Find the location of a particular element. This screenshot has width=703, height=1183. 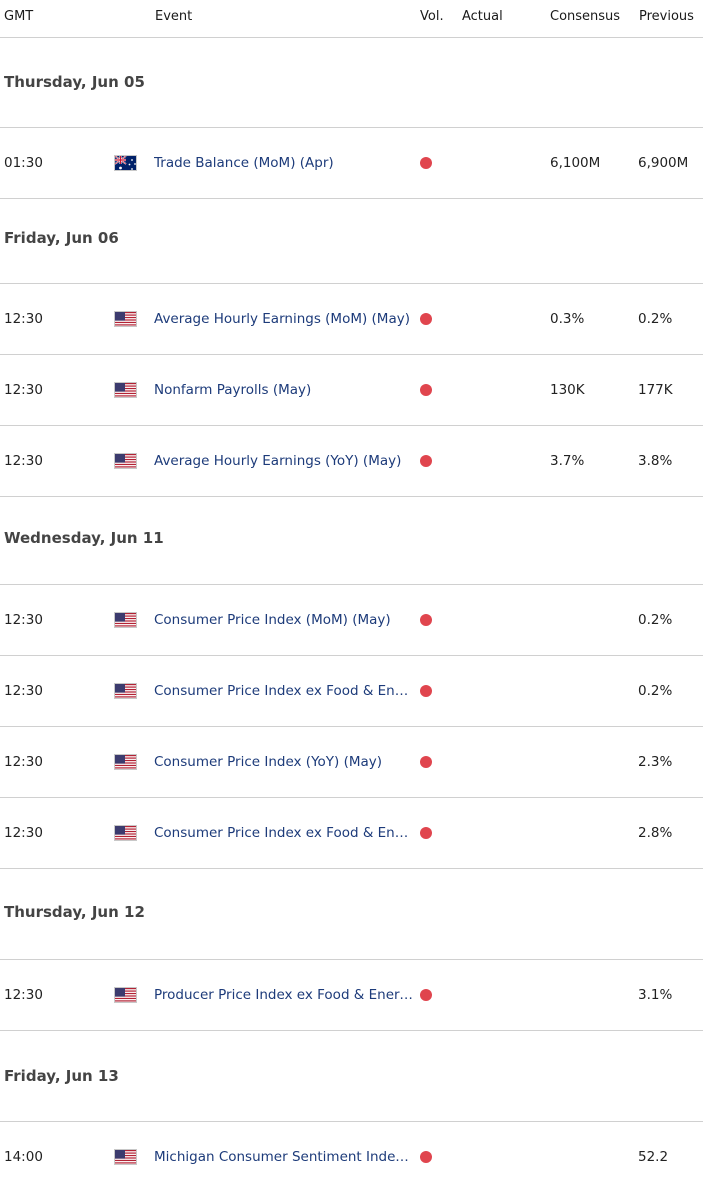

event-previous: 3.8% is located at coordinates (655, 461).